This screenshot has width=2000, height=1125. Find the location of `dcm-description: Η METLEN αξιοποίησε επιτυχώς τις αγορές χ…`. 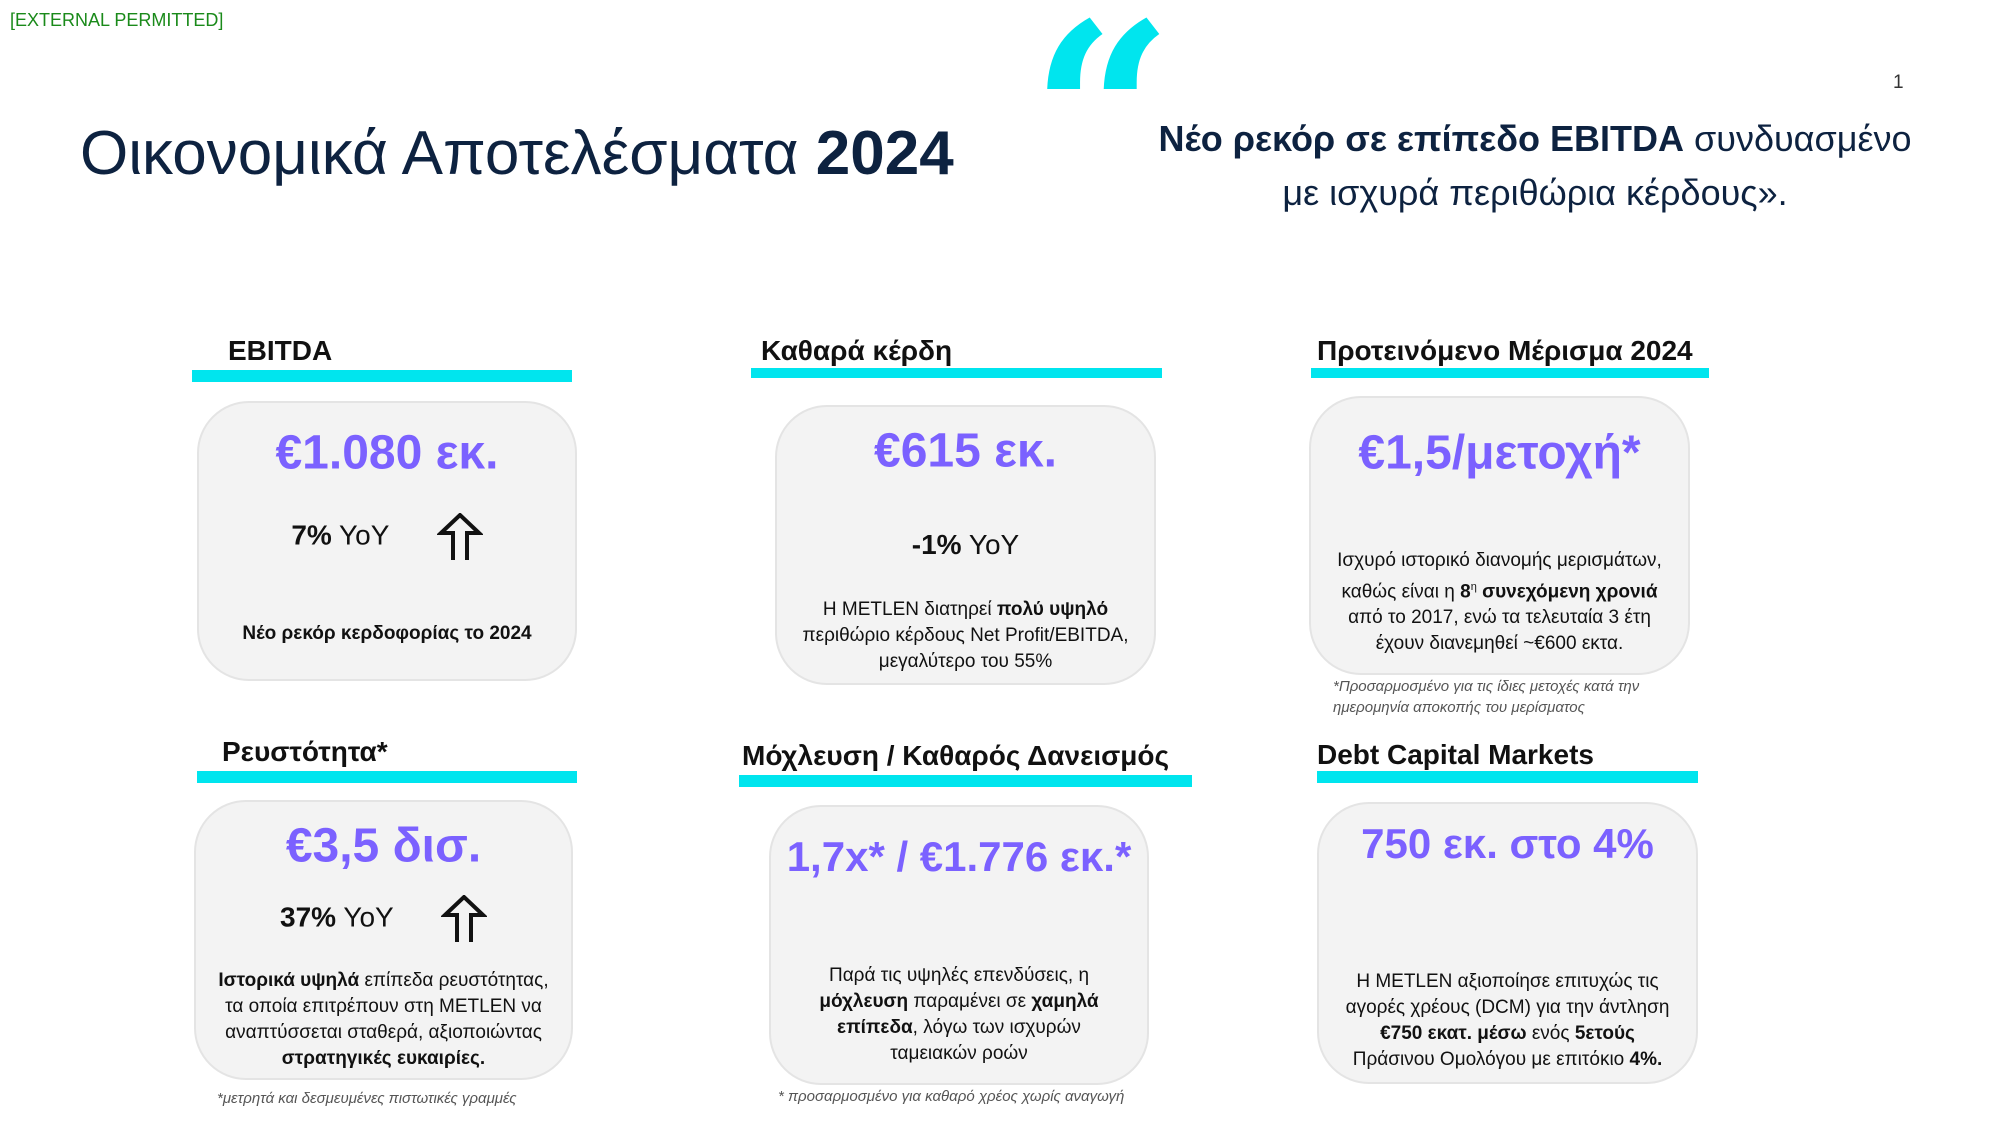

dcm-description: Η METLEN αξιοποίησε επιτυχώς τις αγορές χ… is located at coordinates (1507, 1020).